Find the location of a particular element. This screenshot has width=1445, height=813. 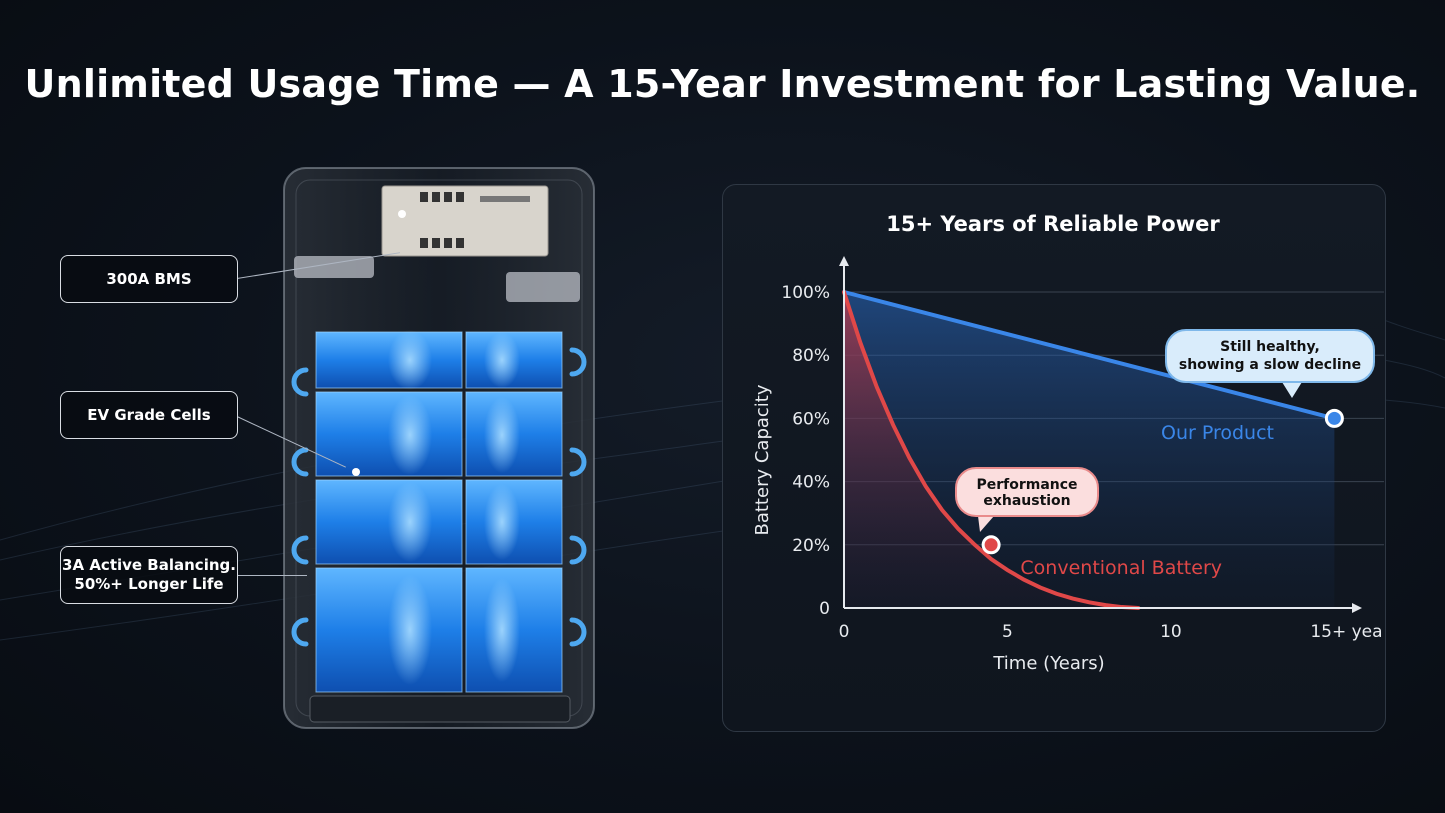

product-bubble-line2: showing a slow decline is located at coordinates (1270, 365).